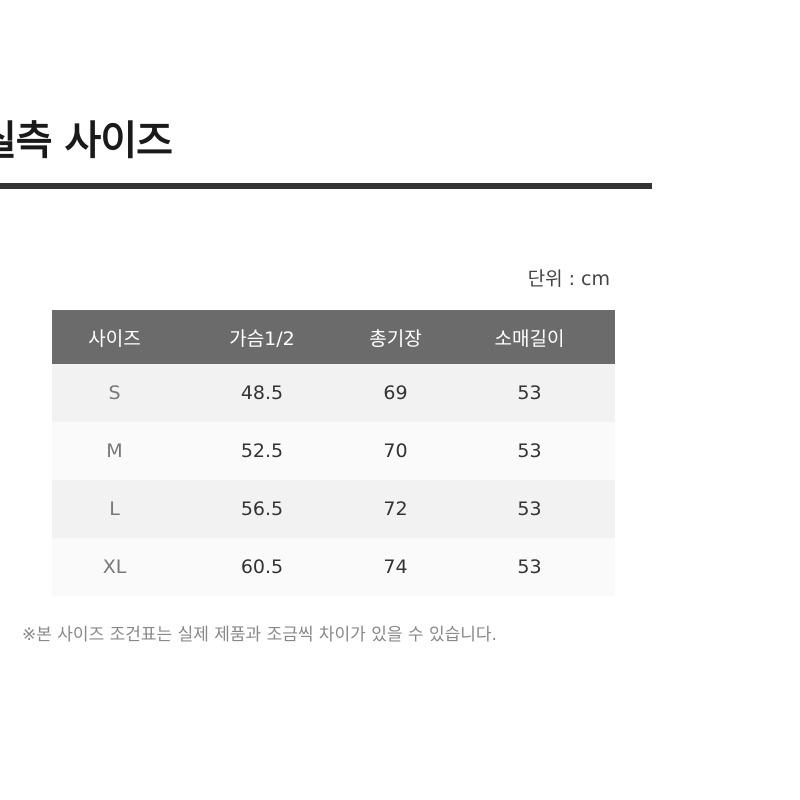 The image size is (800, 800). Describe the element at coordinates (114, 509) in the screenshot. I see `table-cell: L` at that location.